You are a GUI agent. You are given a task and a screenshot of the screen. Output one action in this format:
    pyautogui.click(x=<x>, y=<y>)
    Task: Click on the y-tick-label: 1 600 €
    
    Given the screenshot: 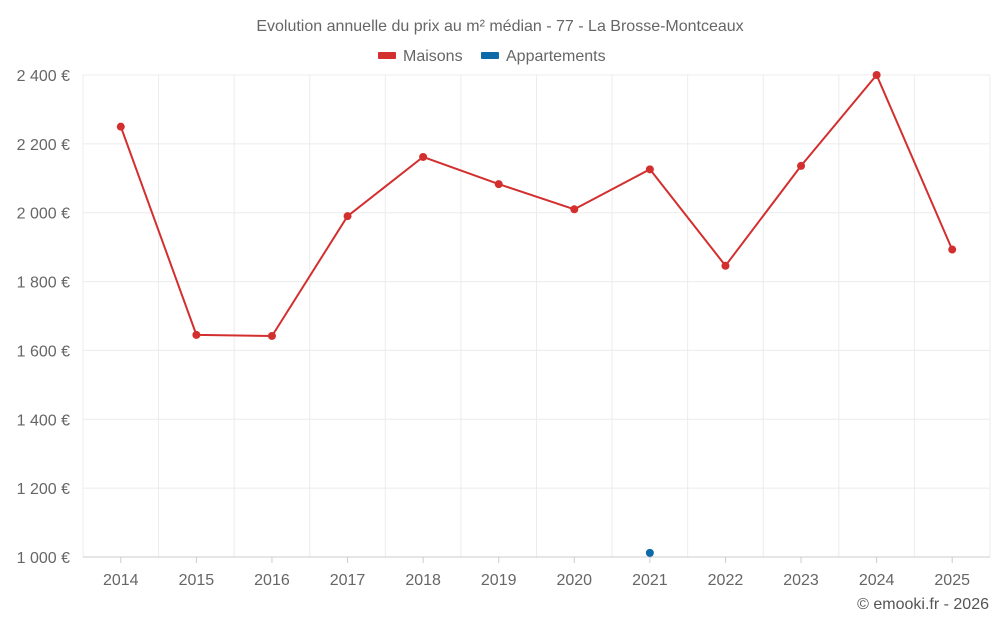 What is the action you would take?
    pyautogui.click(x=43, y=351)
    